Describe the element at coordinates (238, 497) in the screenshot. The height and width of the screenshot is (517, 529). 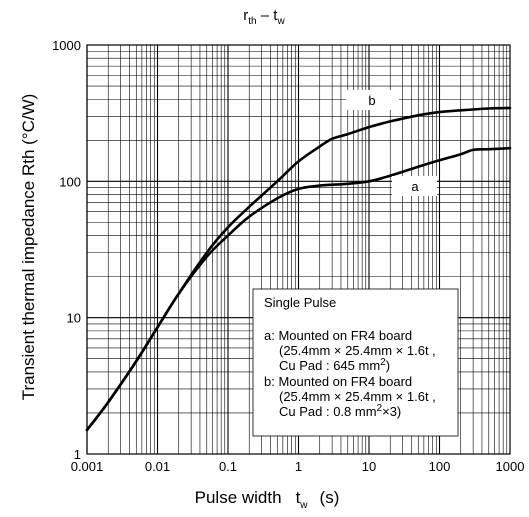
I see `x-axis-label-main: Pulse width` at that location.